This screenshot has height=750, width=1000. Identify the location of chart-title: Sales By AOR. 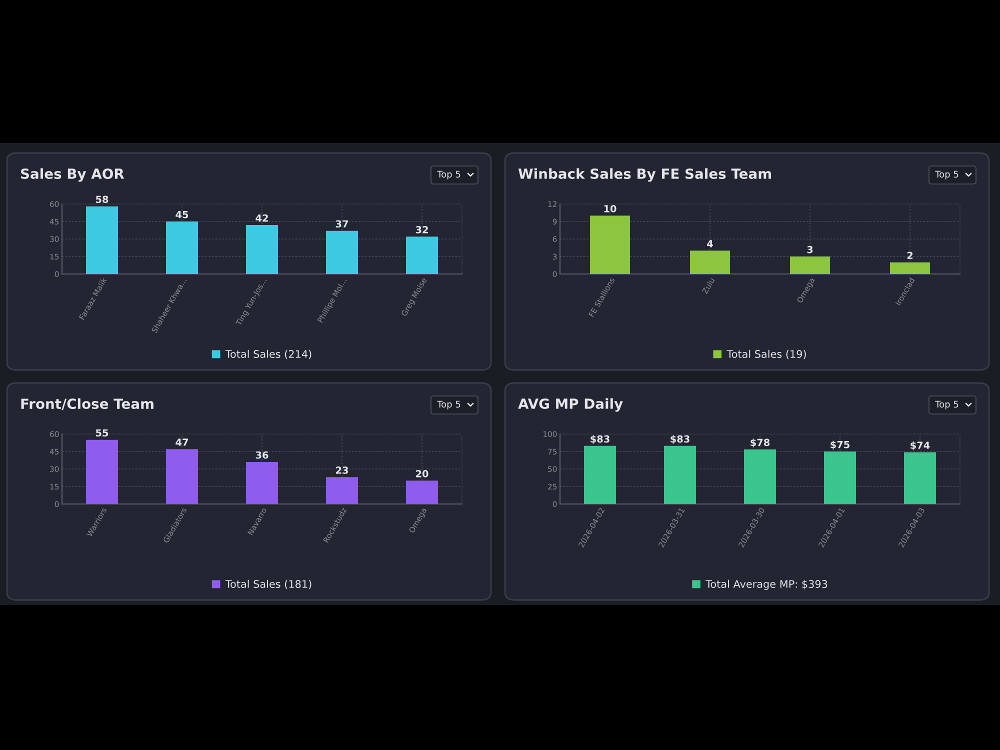
(72, 175).